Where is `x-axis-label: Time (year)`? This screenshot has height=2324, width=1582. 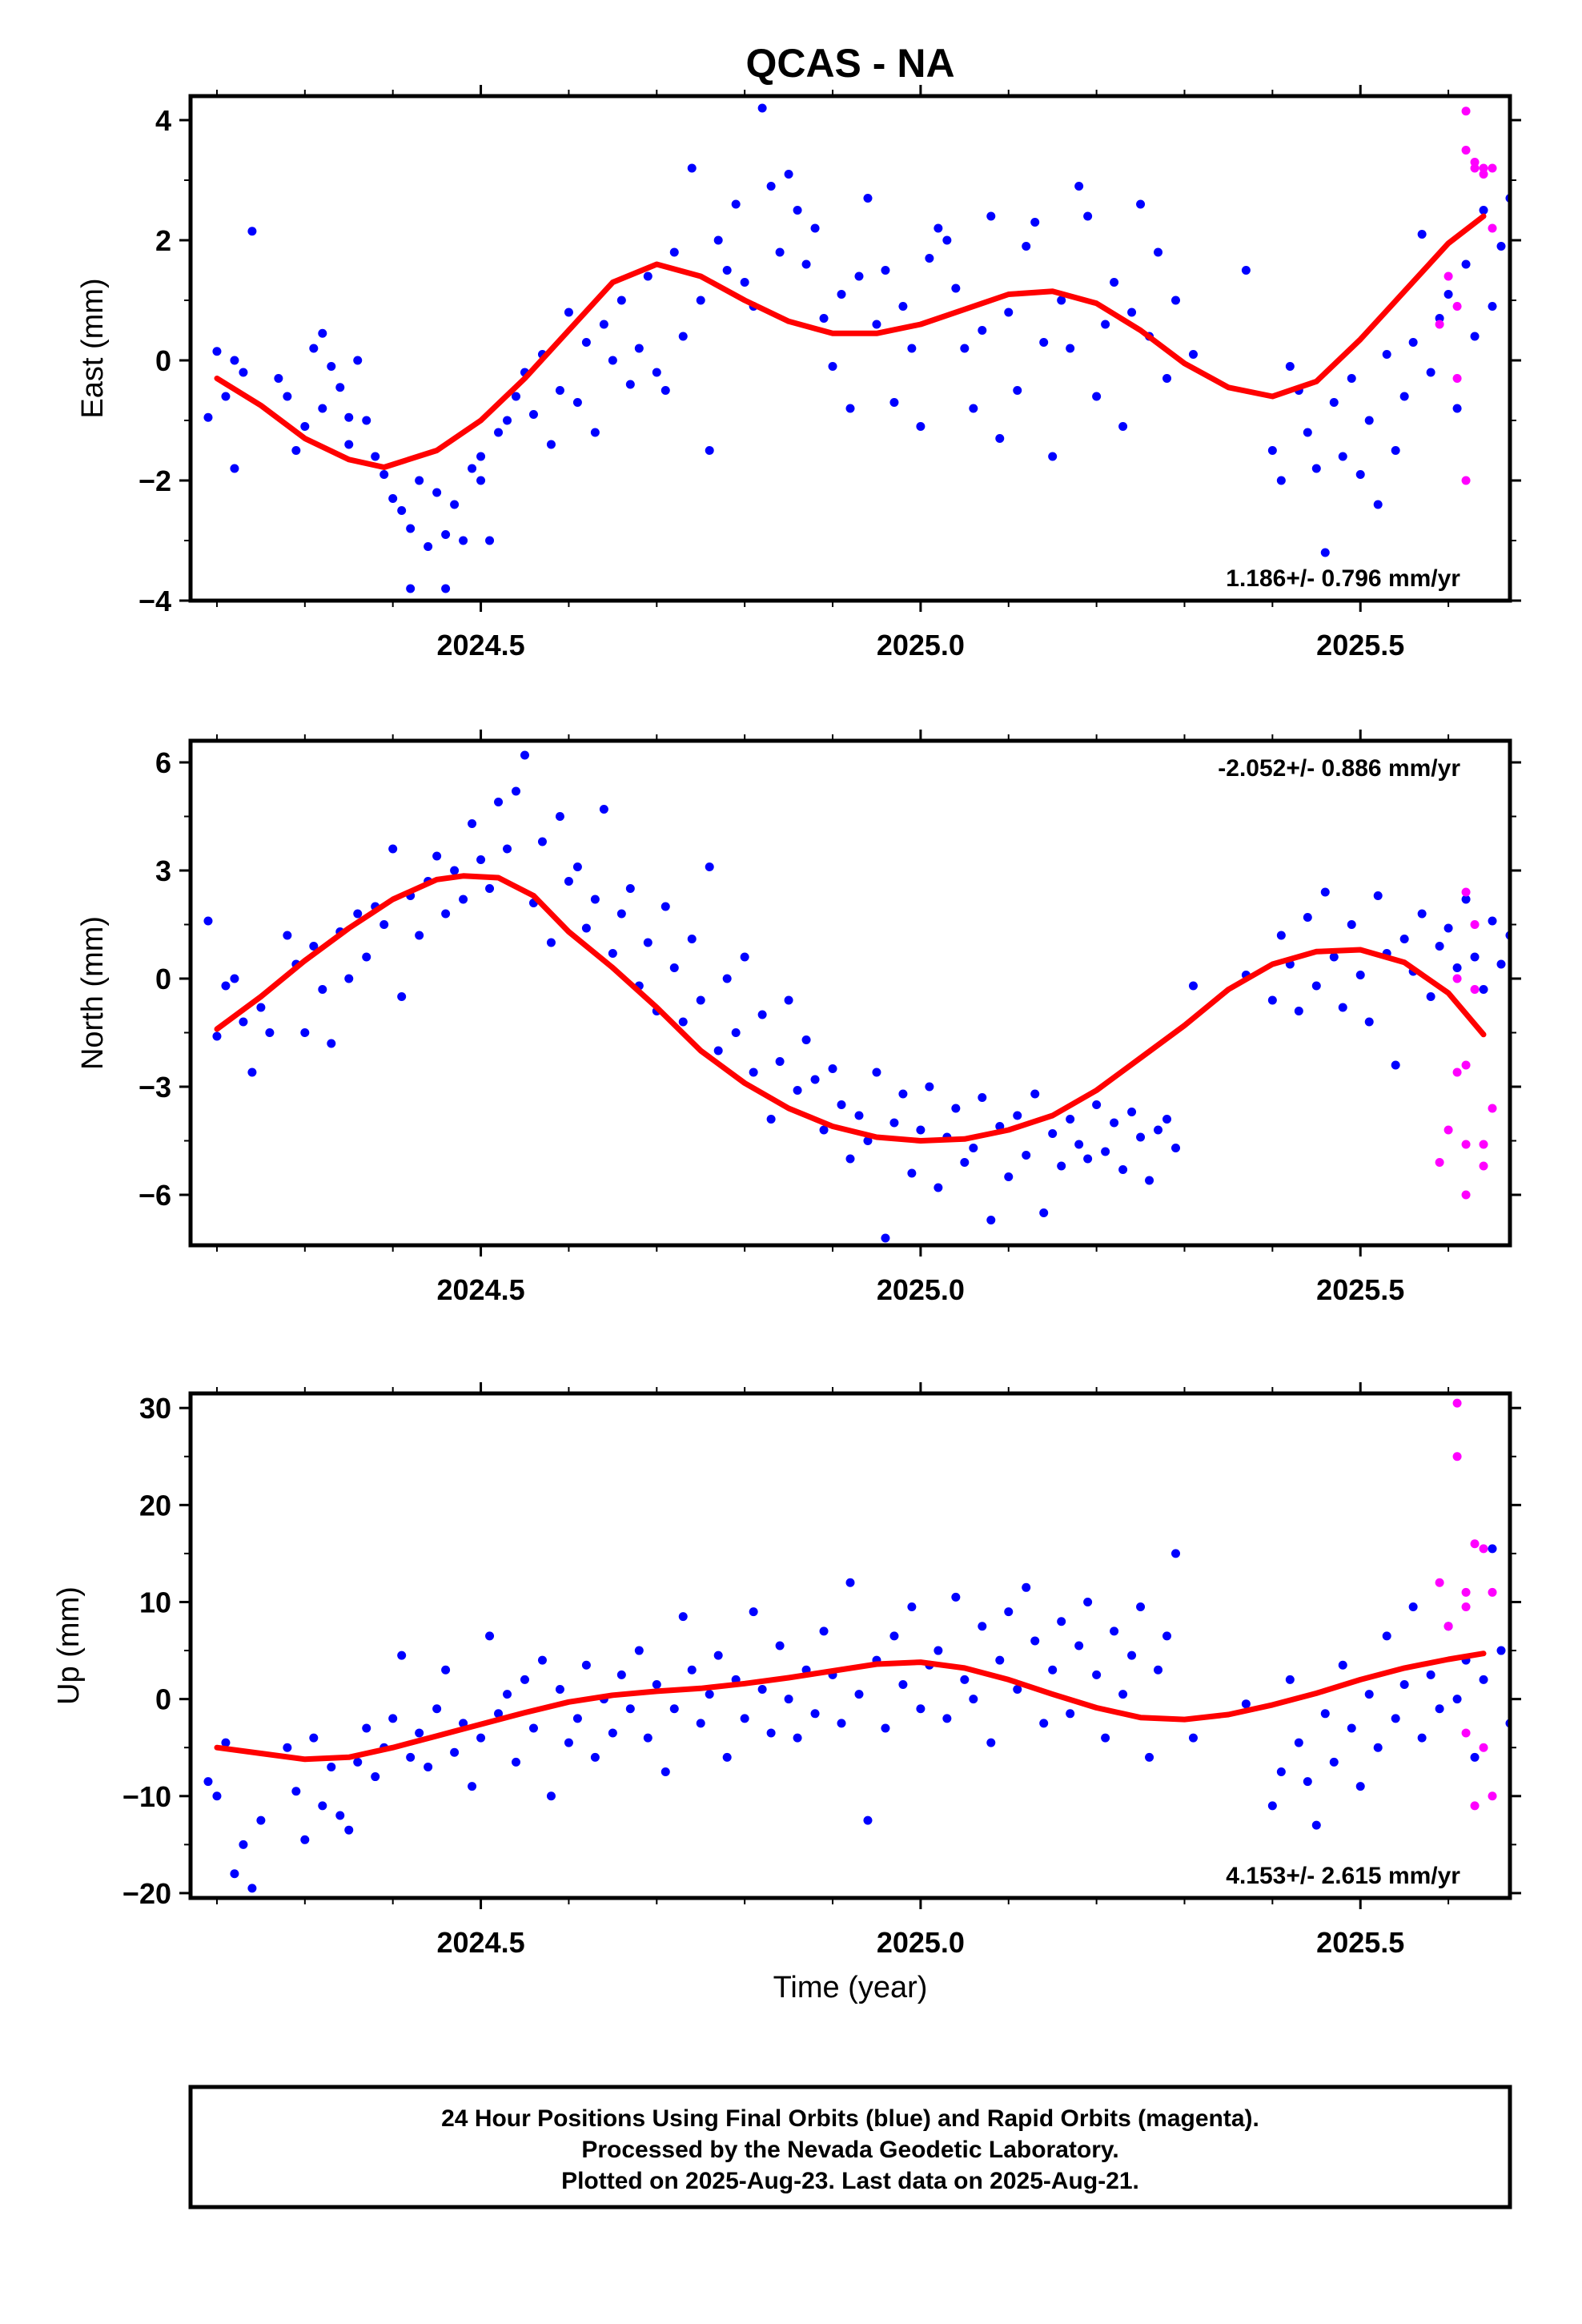 x-axis-label: Time (year) is located at coordinates (850, 1988).